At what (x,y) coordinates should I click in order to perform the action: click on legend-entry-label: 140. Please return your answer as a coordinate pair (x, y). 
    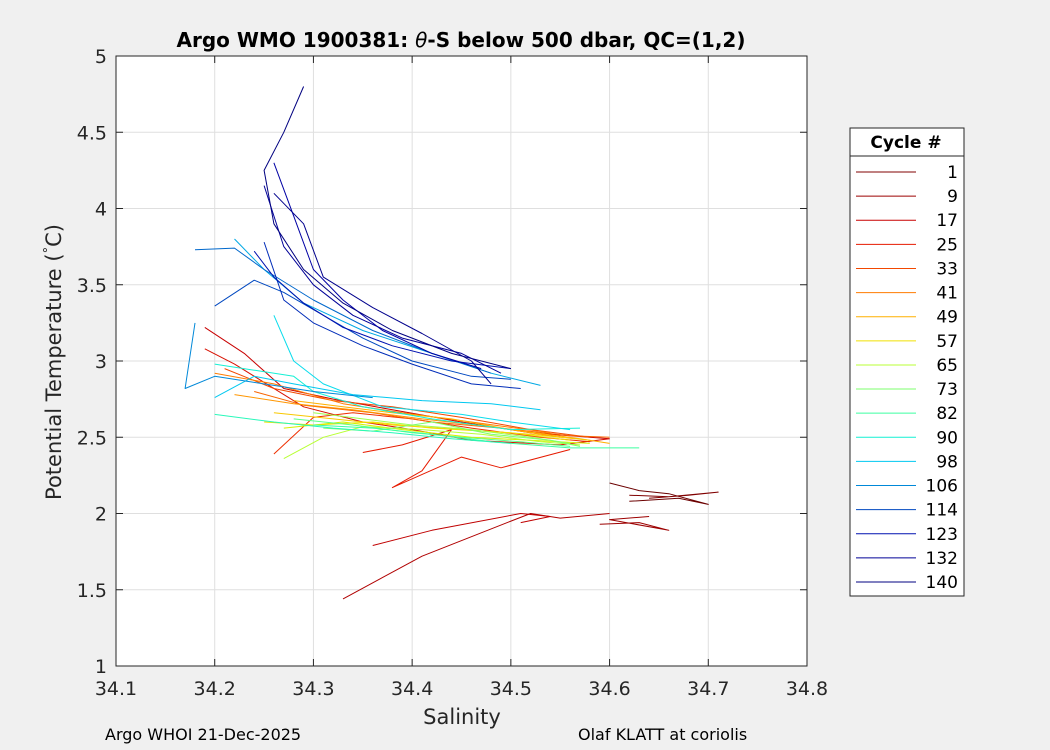
    Looking at the image, I should click on (942, 583).